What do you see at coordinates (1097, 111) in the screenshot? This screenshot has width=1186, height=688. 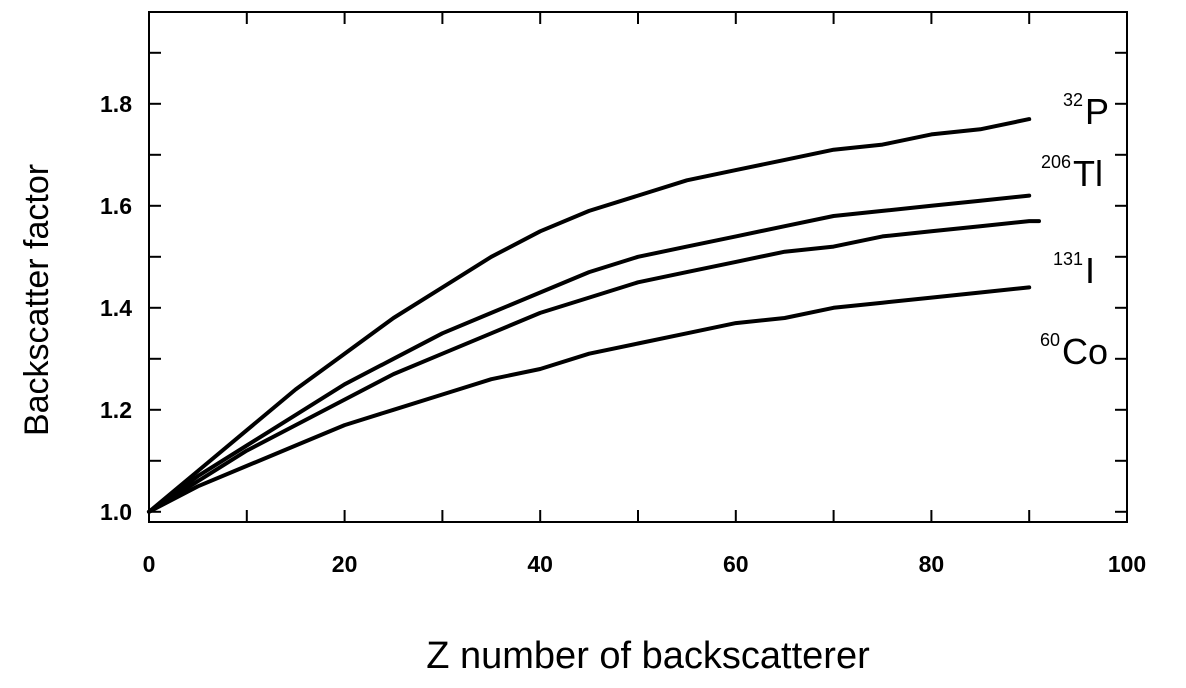 I see `series-element-symbol: P` at bounding box center [1097, 111].